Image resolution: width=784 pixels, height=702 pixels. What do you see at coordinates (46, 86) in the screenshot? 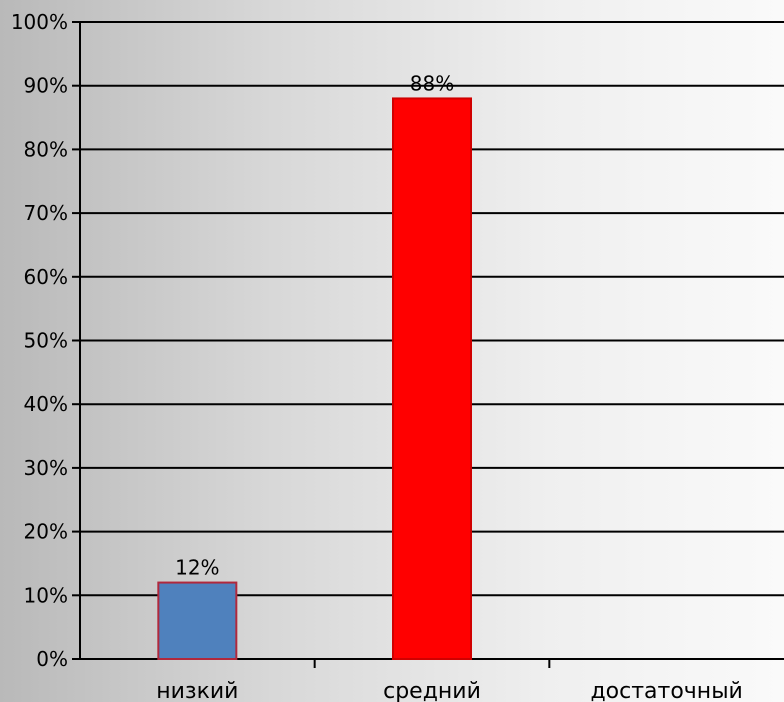
I see `y-tick-label: 90%` at bounding box center [46, 86].